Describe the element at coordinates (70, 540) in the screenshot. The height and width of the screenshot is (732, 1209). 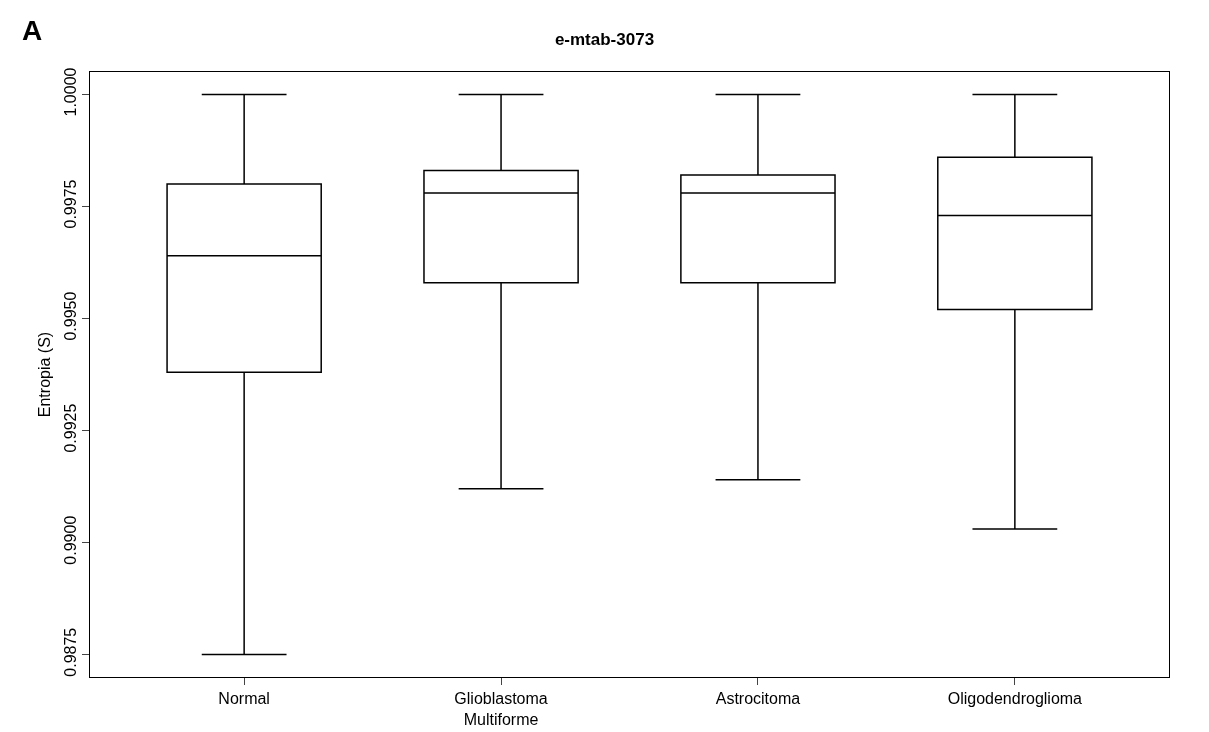
I see `y-tick-label: 0.9900` at that location.